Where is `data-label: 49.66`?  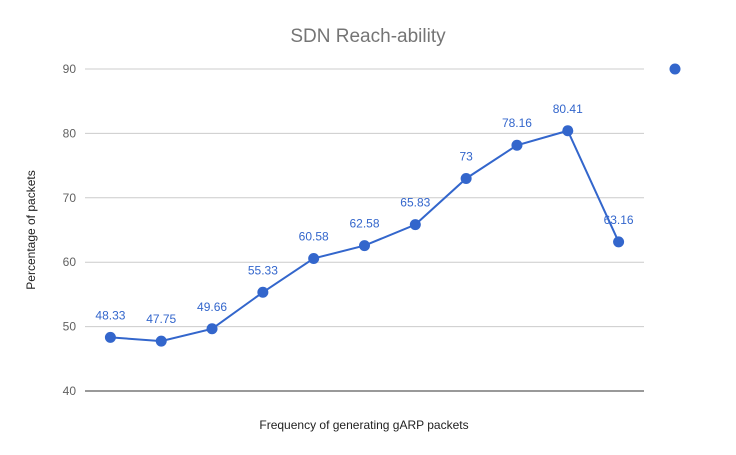 data-label: 49.66 is located at coordinates (212, 307).